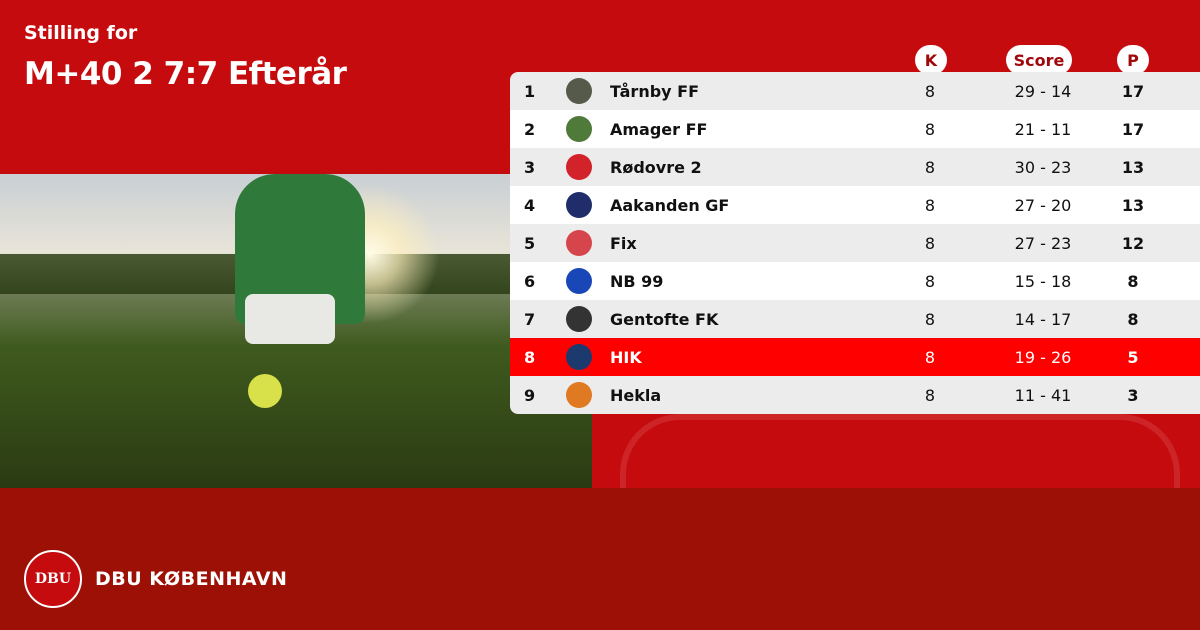  Describe the element at coordinates (855, 319) in the screenshot. I see `table-row: 7 Gentofte FK 8 14 - 17 8` at that location.